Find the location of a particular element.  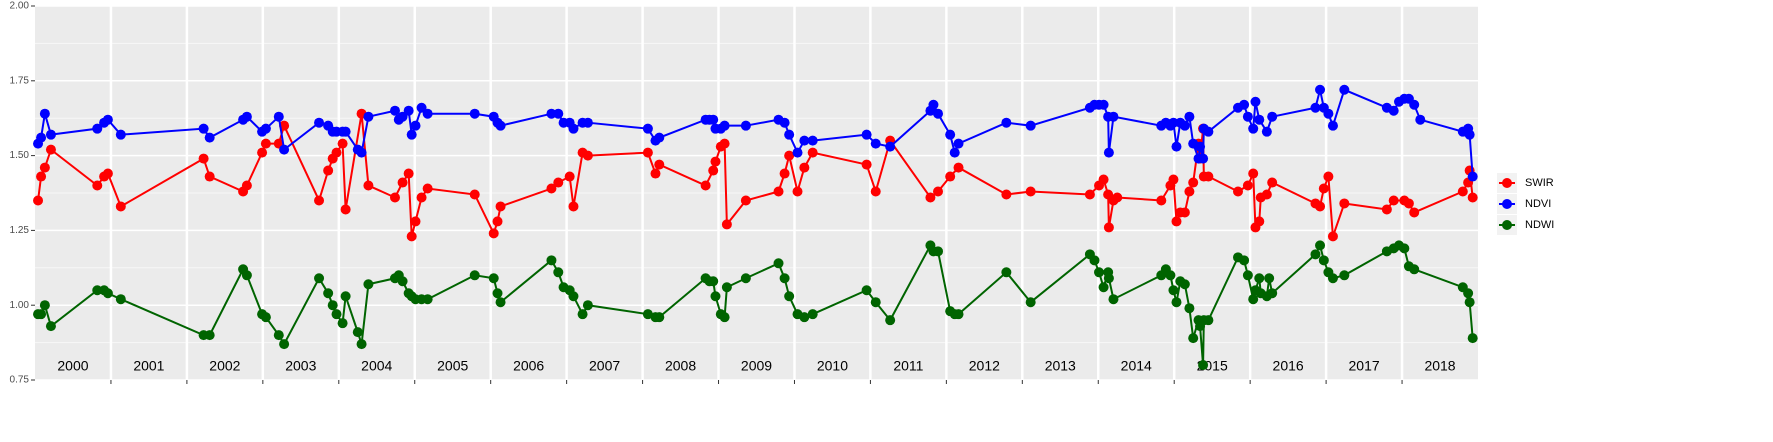

year-label: 2000 is located at coordinates (72, 366).